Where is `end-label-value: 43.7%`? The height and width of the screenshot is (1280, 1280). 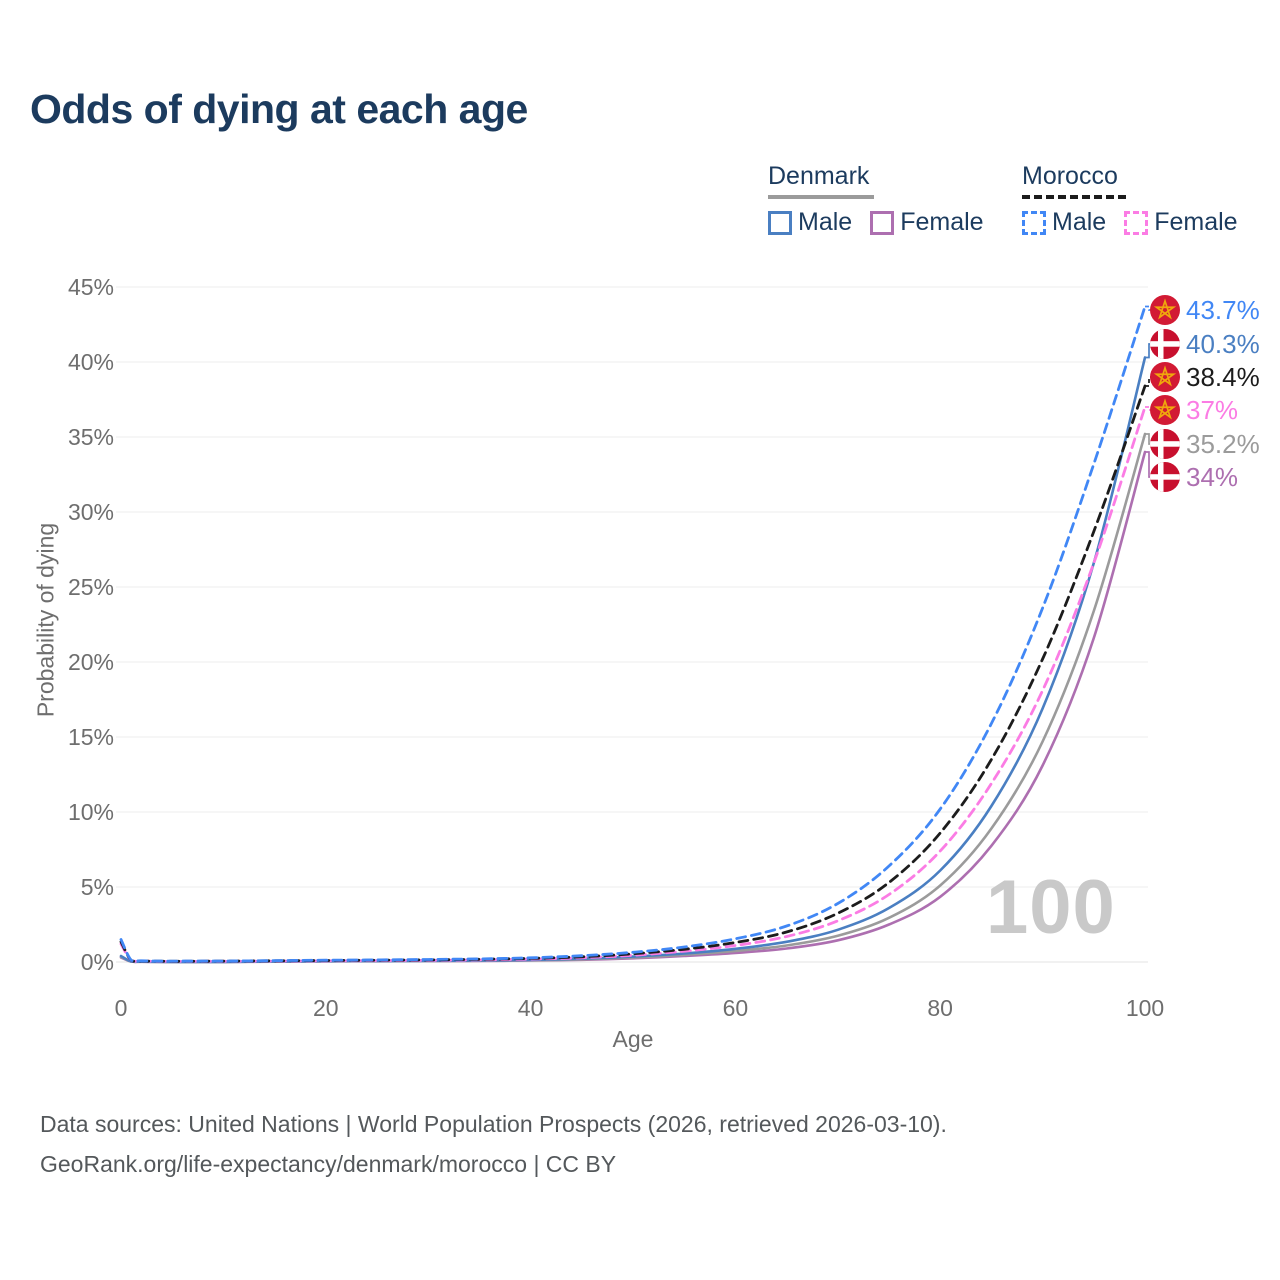
end-label-value: 43.7% is located at coordinates (1223, 309).